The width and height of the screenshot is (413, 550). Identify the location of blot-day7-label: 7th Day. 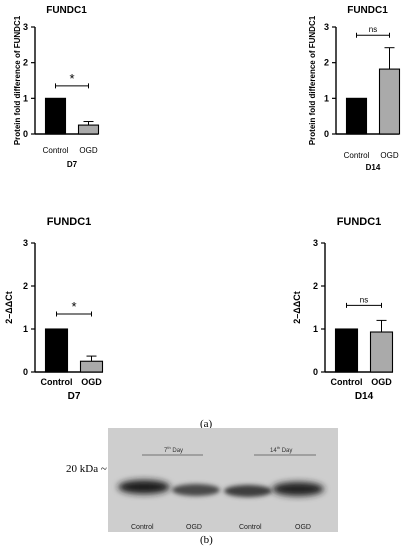
(174, 449).